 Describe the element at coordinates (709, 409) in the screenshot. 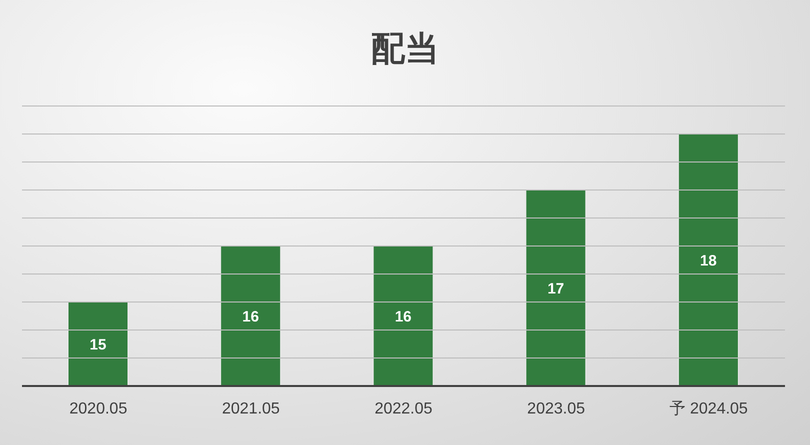

I see `x-tick-label: 予 2024.05` at that location.